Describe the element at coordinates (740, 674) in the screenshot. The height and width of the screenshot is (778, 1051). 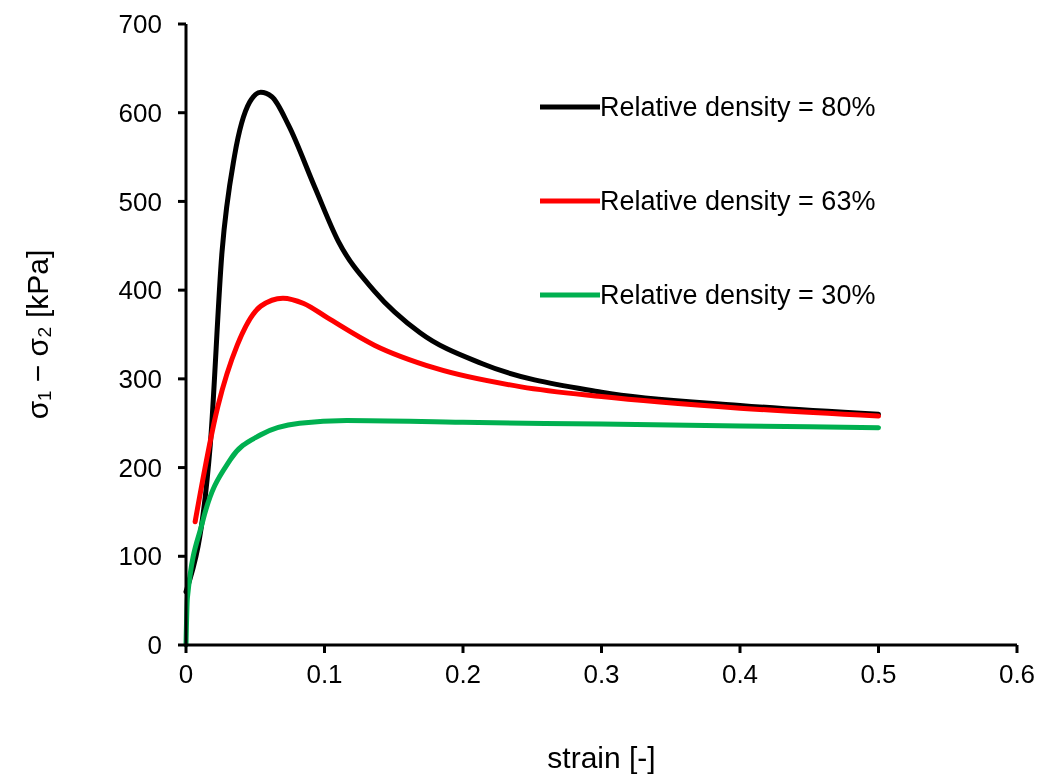
I see `x-tick-label: 0.4` at that location.